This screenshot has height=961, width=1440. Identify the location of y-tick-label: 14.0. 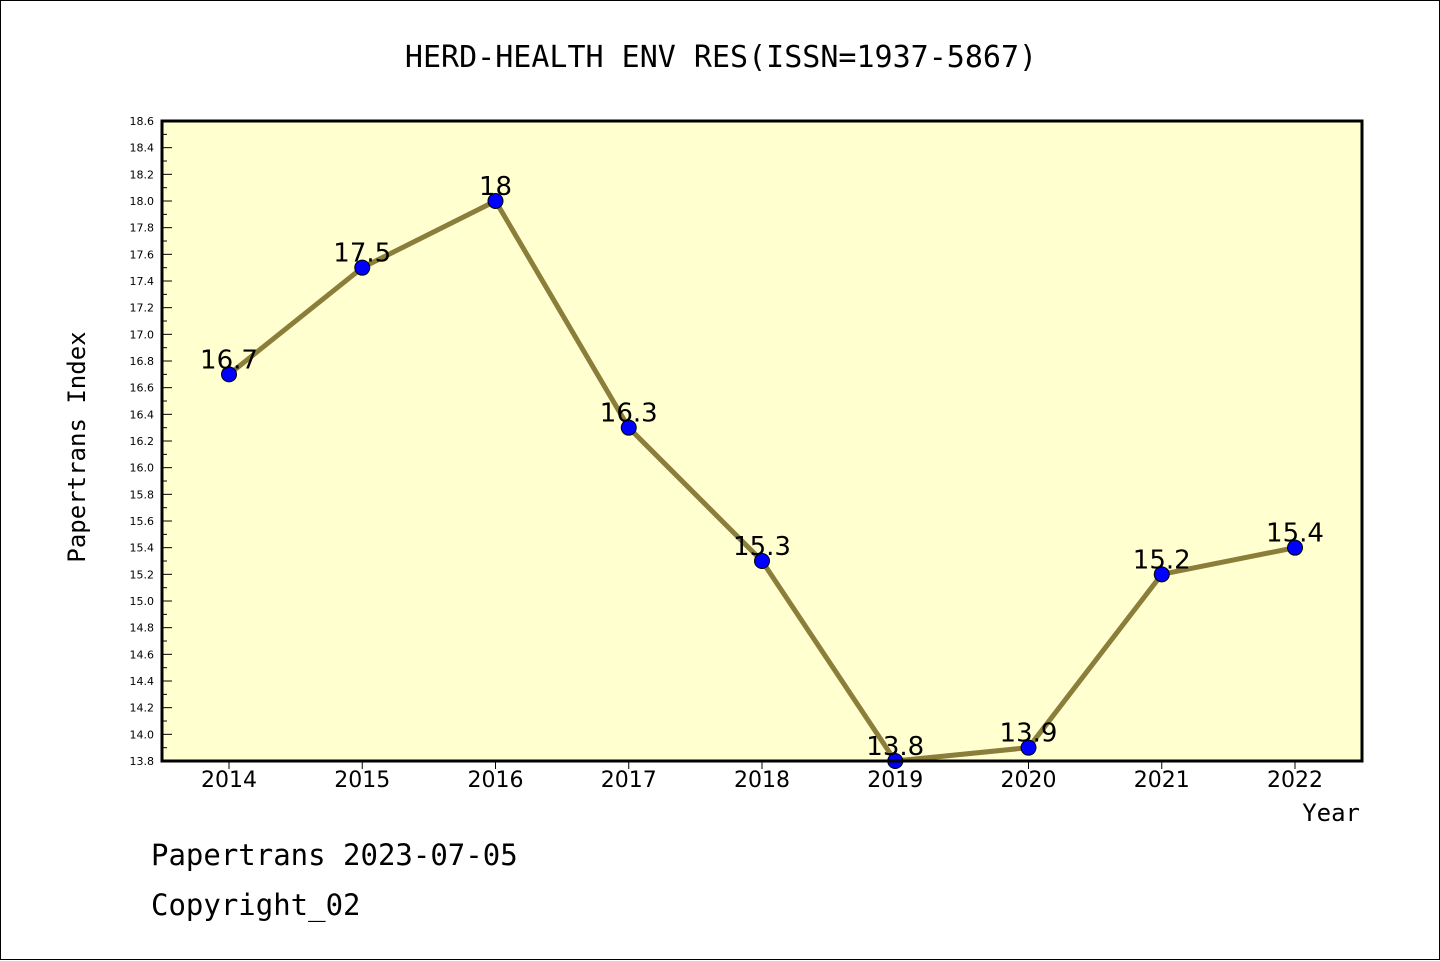
(142, 734).